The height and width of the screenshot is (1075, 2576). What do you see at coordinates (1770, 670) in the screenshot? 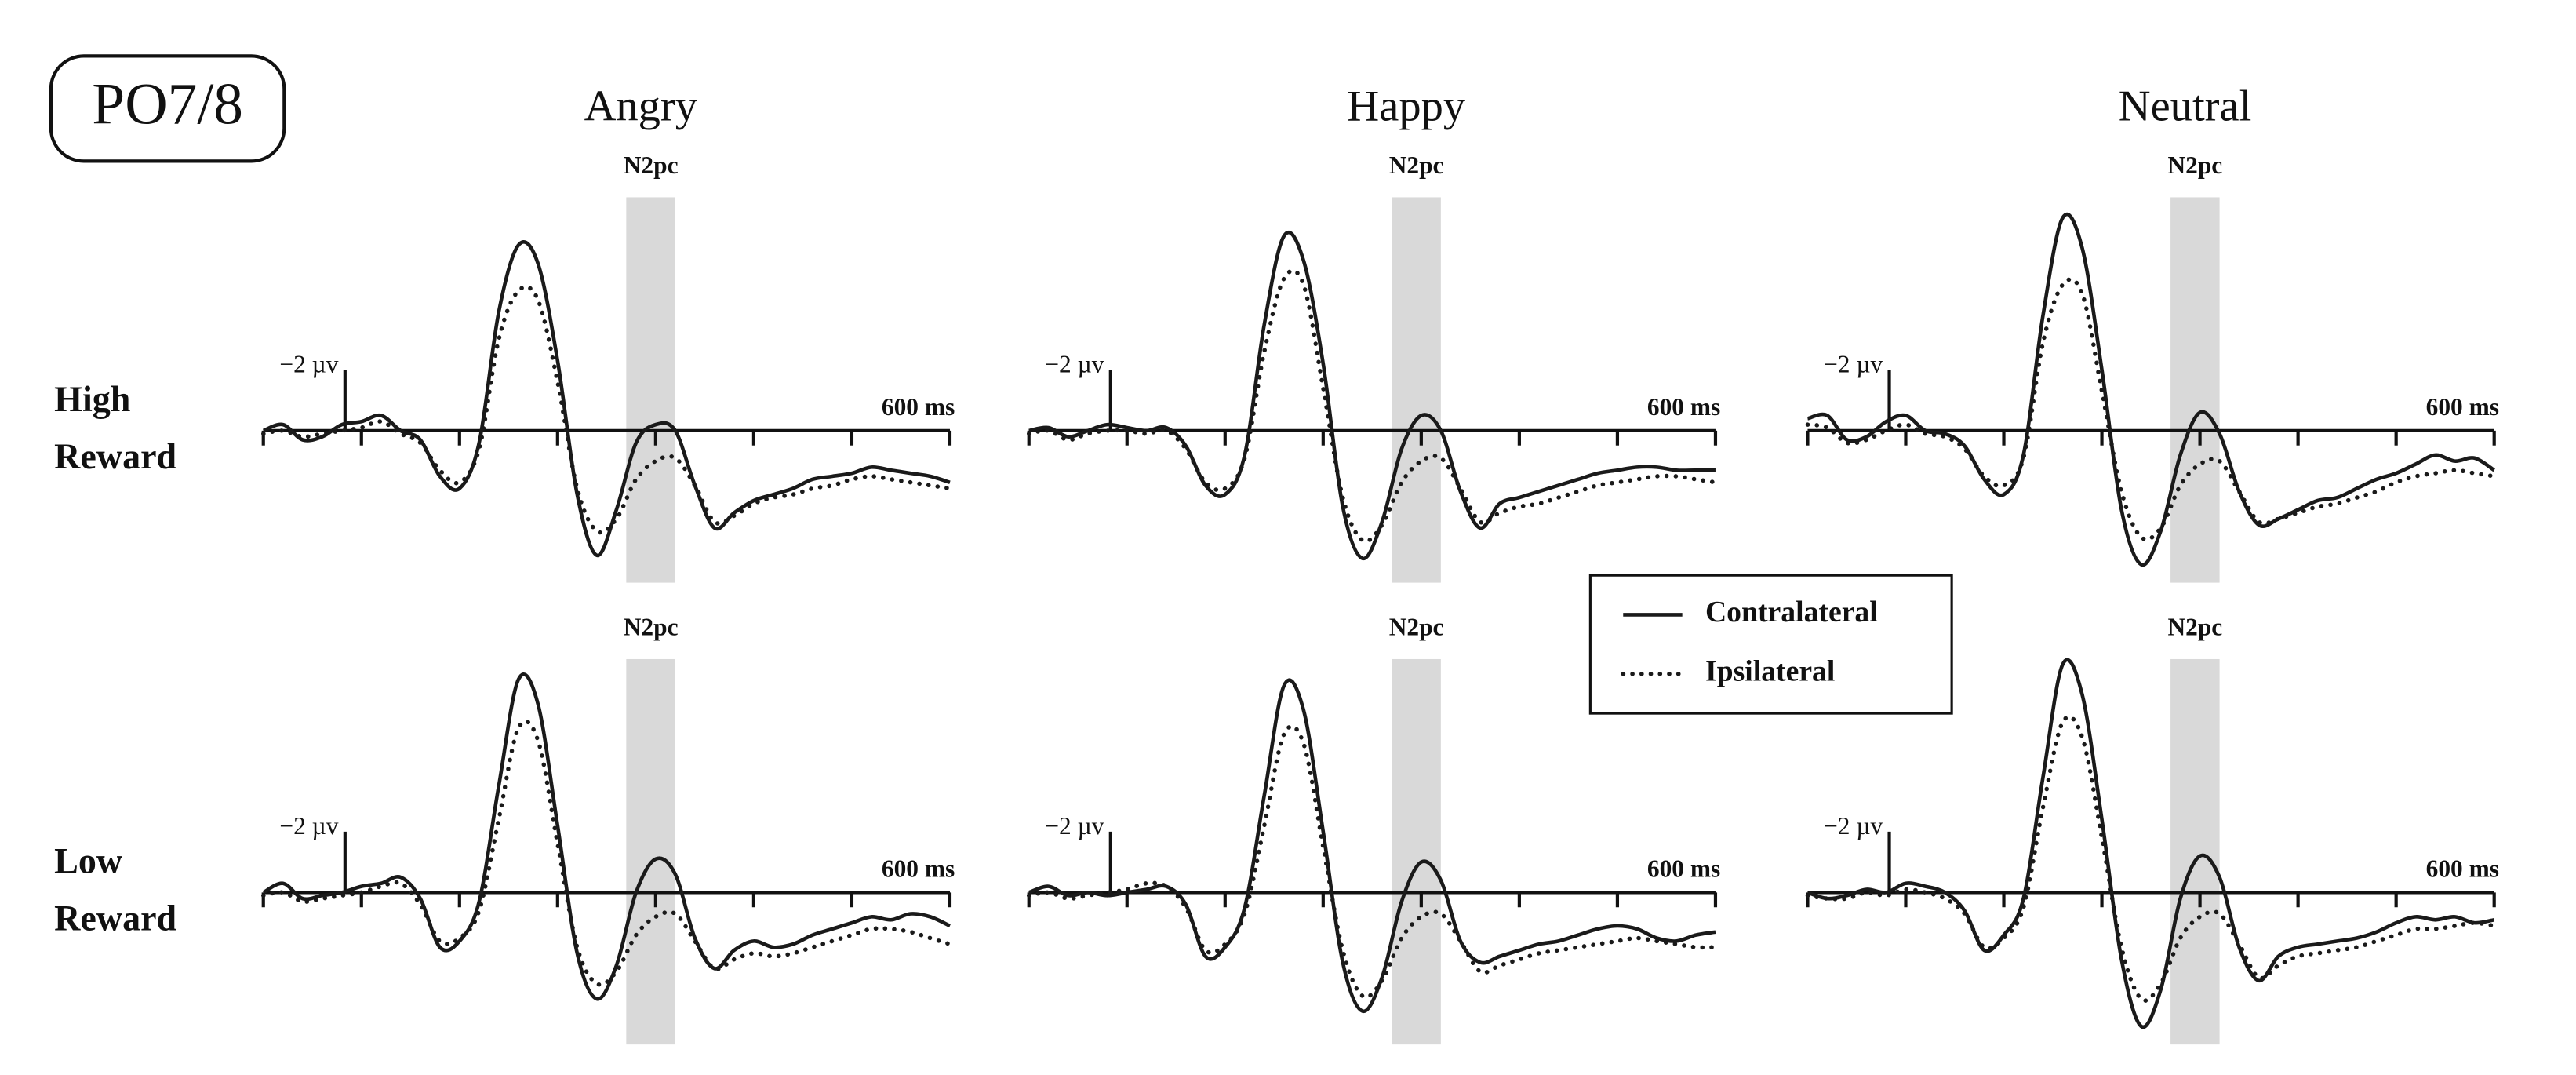
I see `legend-label: Ipsilateral` at bounding box center [1770, 670].